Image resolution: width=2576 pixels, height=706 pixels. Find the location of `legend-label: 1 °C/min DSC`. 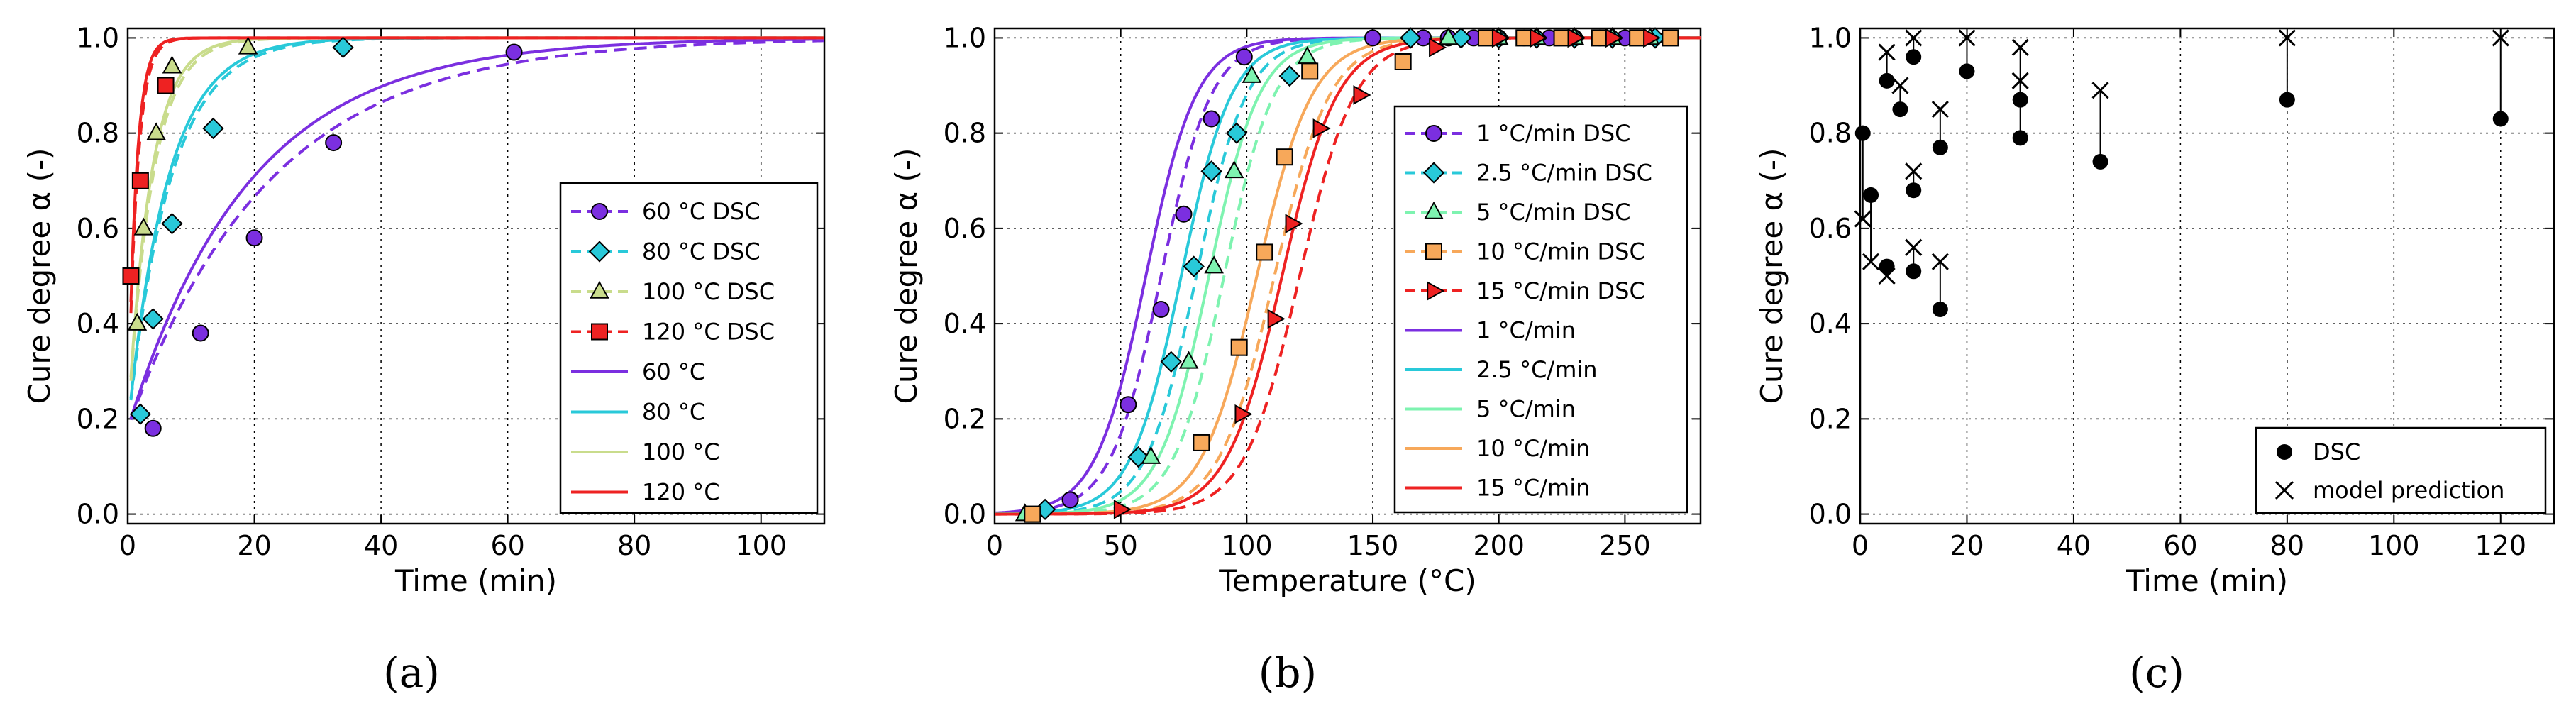

legend-label: 1 °C/min DSC is located at coordinates (1553, 133).